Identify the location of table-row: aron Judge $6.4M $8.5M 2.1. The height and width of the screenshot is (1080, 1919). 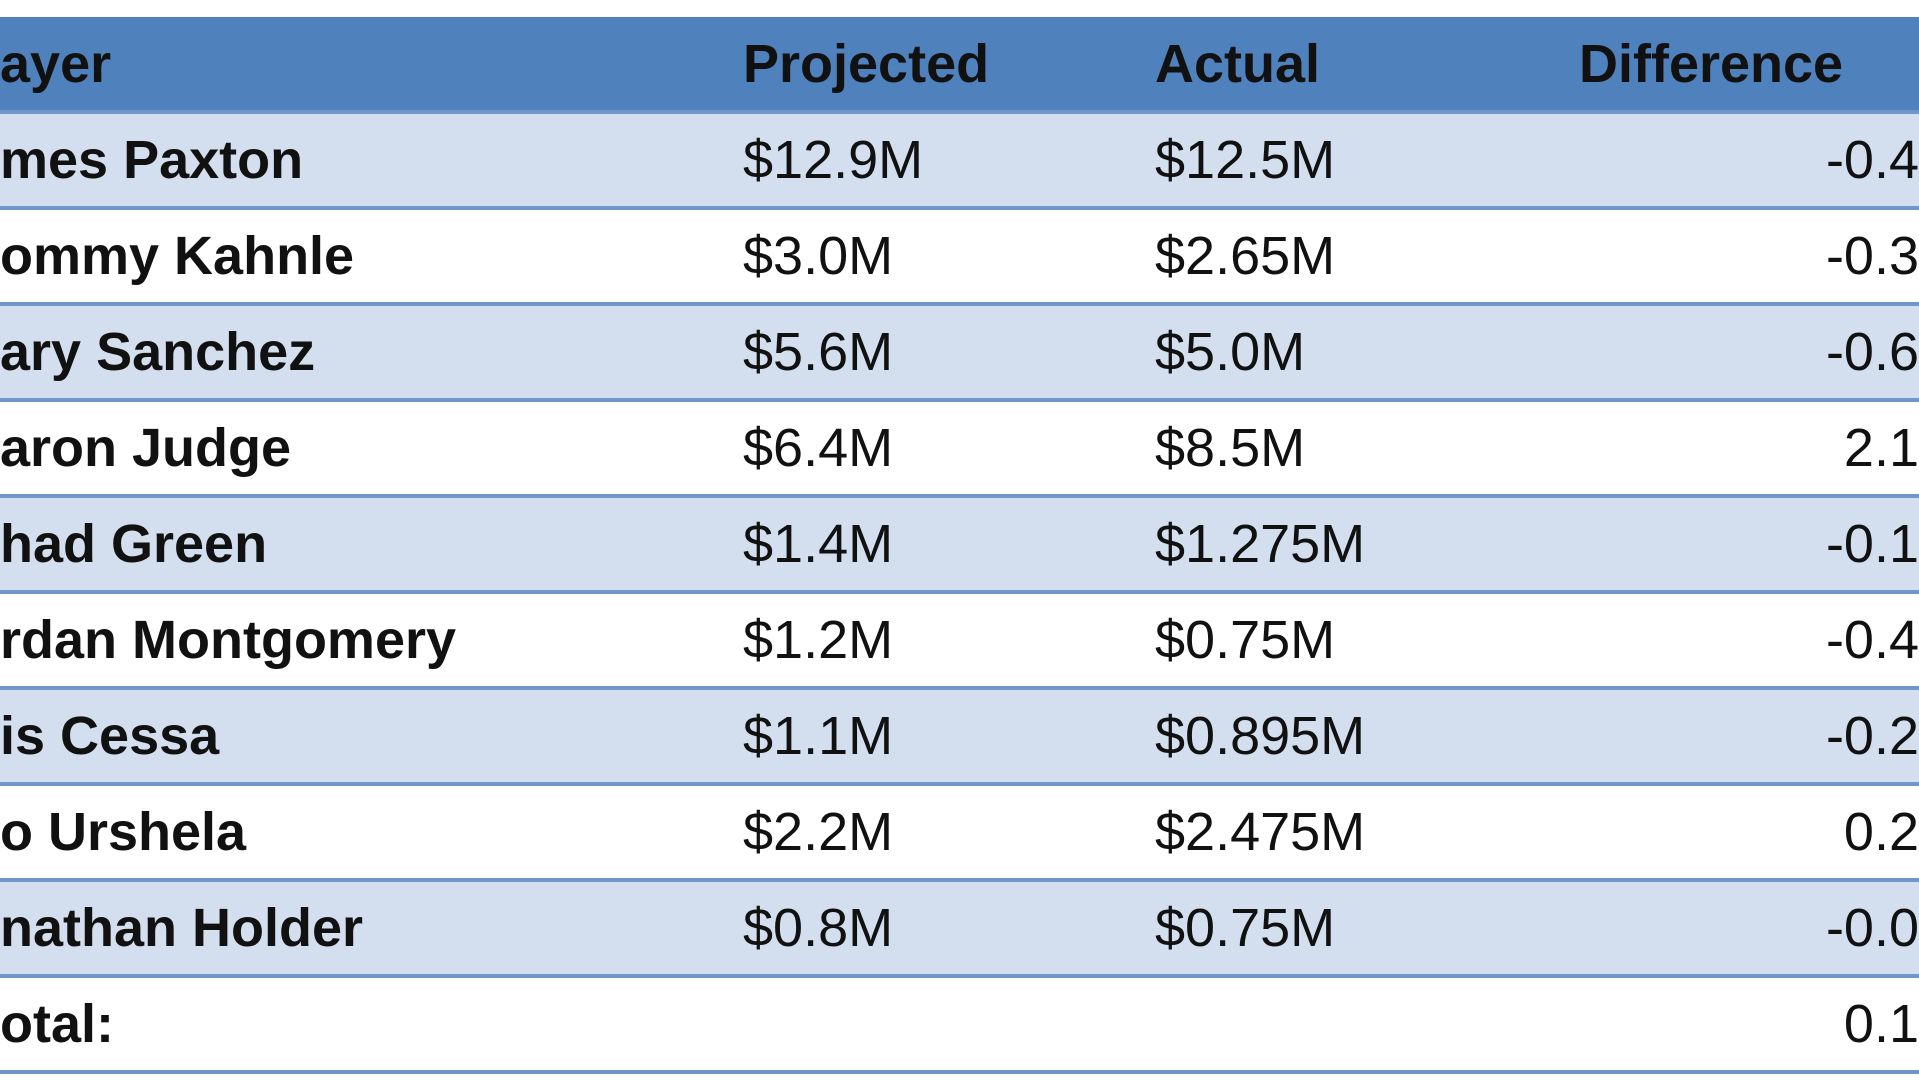
(959, 450).